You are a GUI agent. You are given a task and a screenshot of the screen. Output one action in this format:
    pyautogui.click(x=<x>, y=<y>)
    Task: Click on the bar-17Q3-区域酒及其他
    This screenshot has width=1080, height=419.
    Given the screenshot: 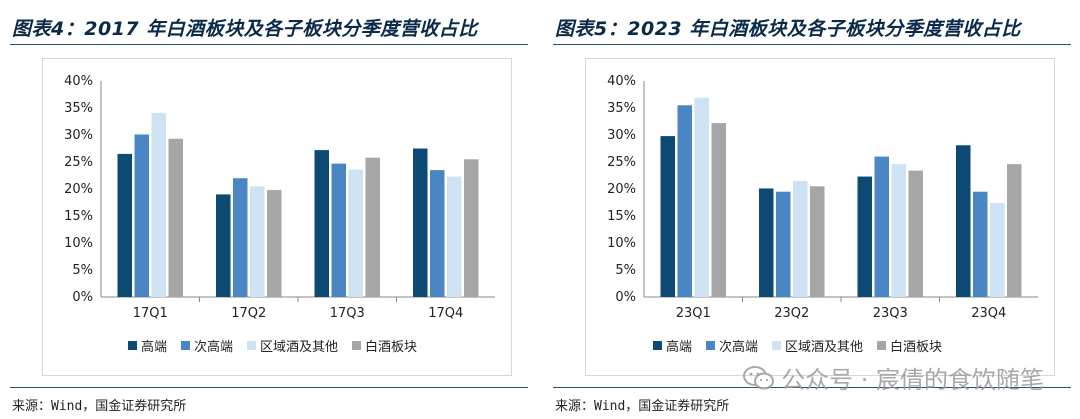 What is the action you would take?
    pyautogui.click(x=355, y=233)
    